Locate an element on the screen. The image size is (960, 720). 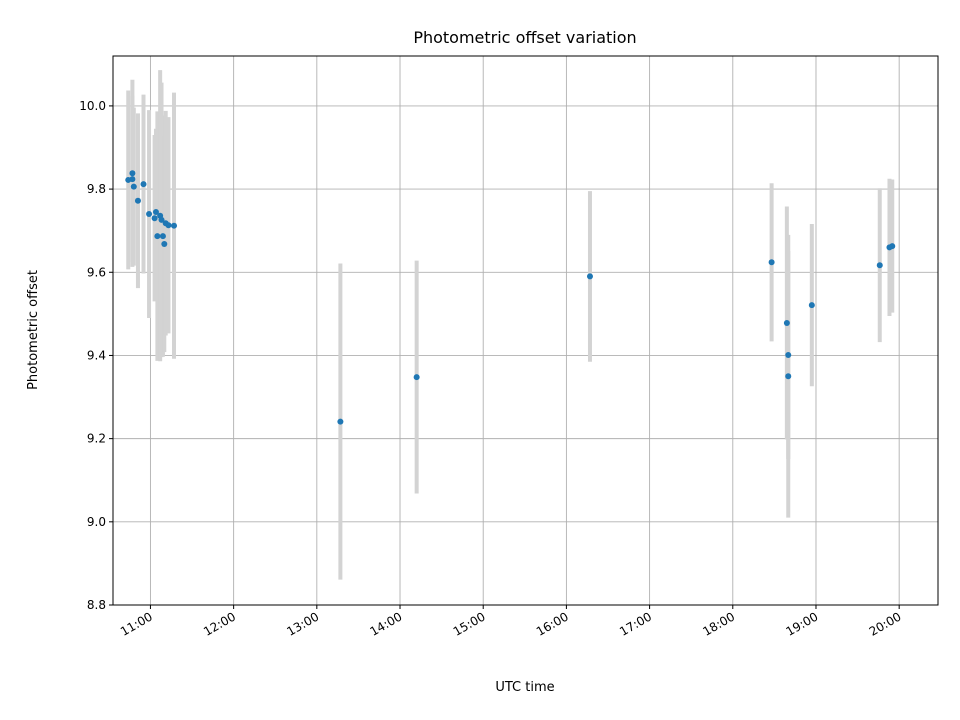
y-tick-label: 9.4 is located at coordinates (96, 355).